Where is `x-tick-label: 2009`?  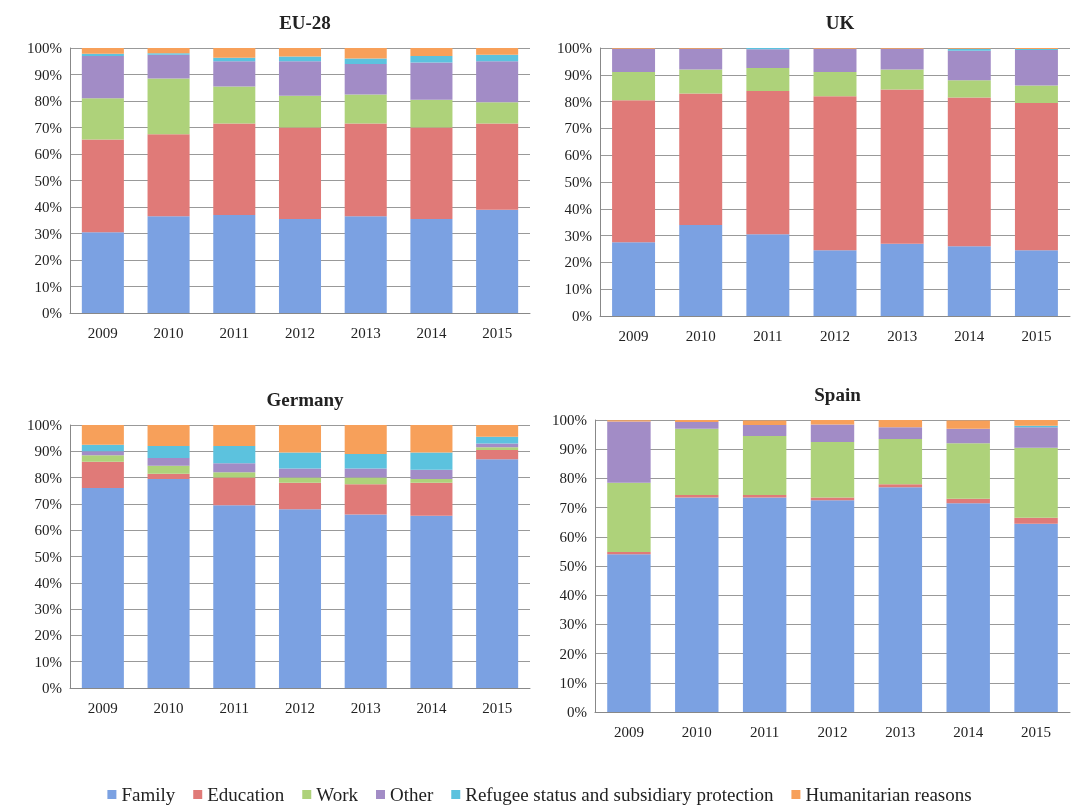
x-tick-label: 2009 is located at coordinates (633, 335).